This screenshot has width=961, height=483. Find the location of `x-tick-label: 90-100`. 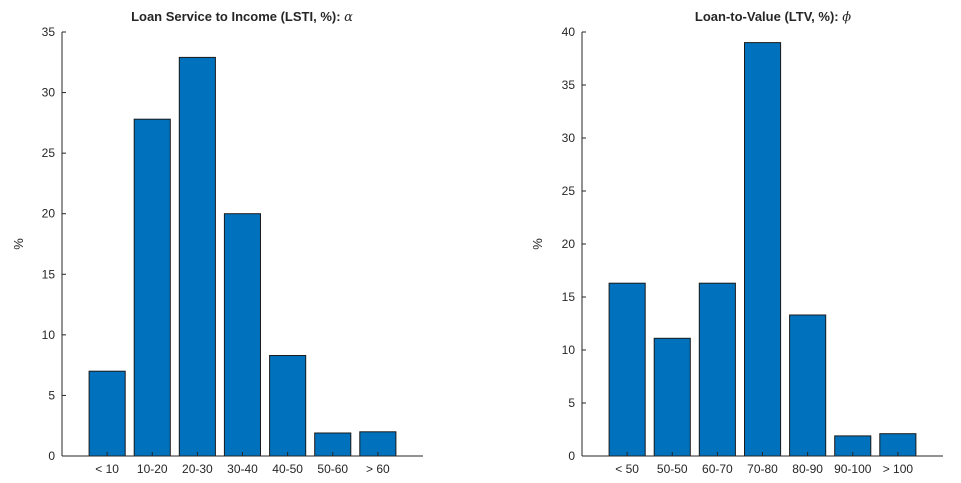

x-tick-label: 90-100 is located at coordinates (853, 469).